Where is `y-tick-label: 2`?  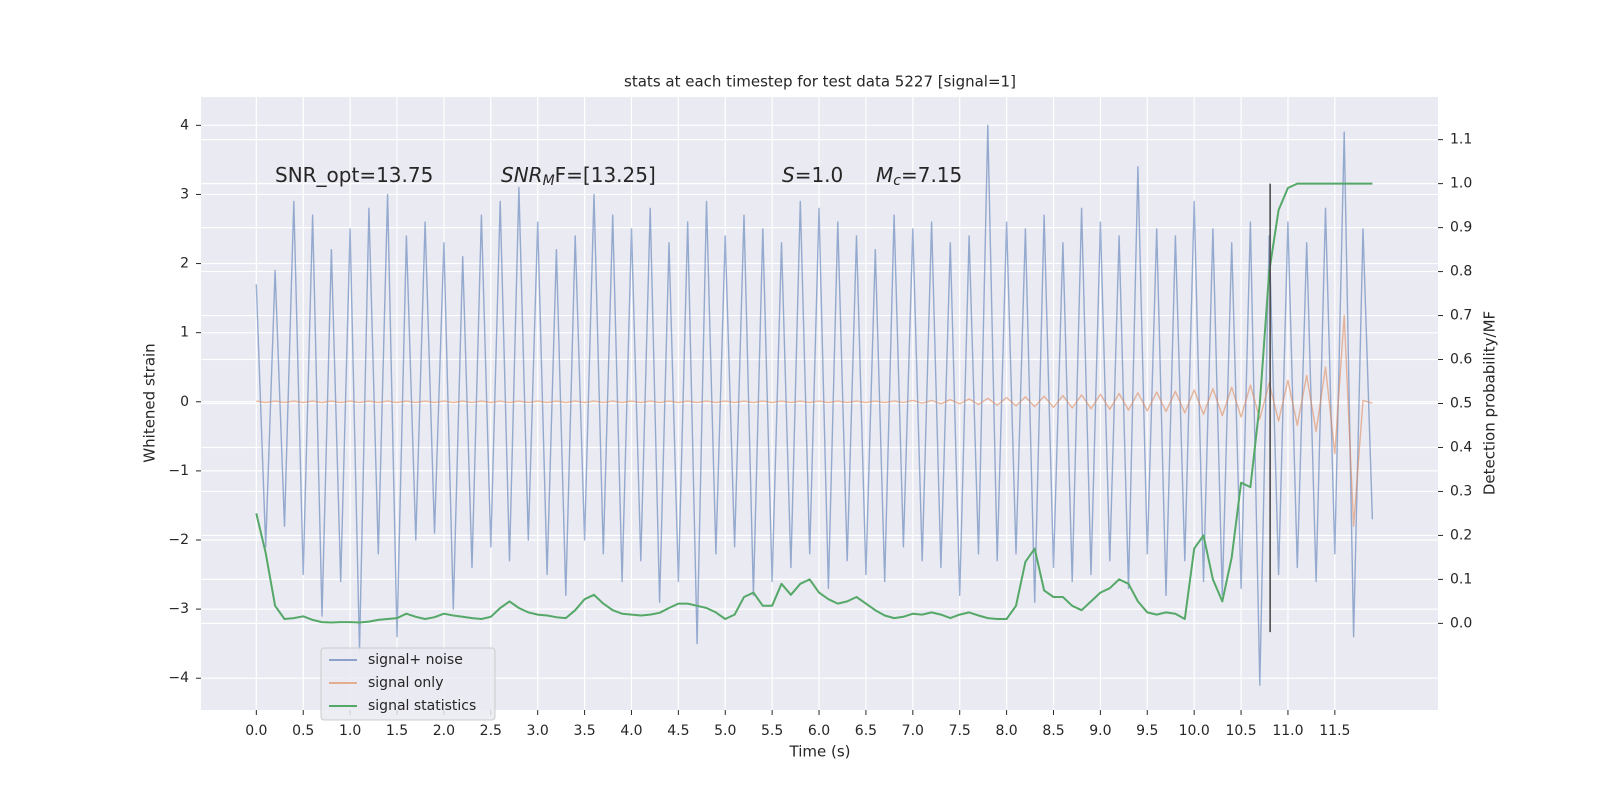
y-tick-label: 2 is located at coordinates (184, 264).